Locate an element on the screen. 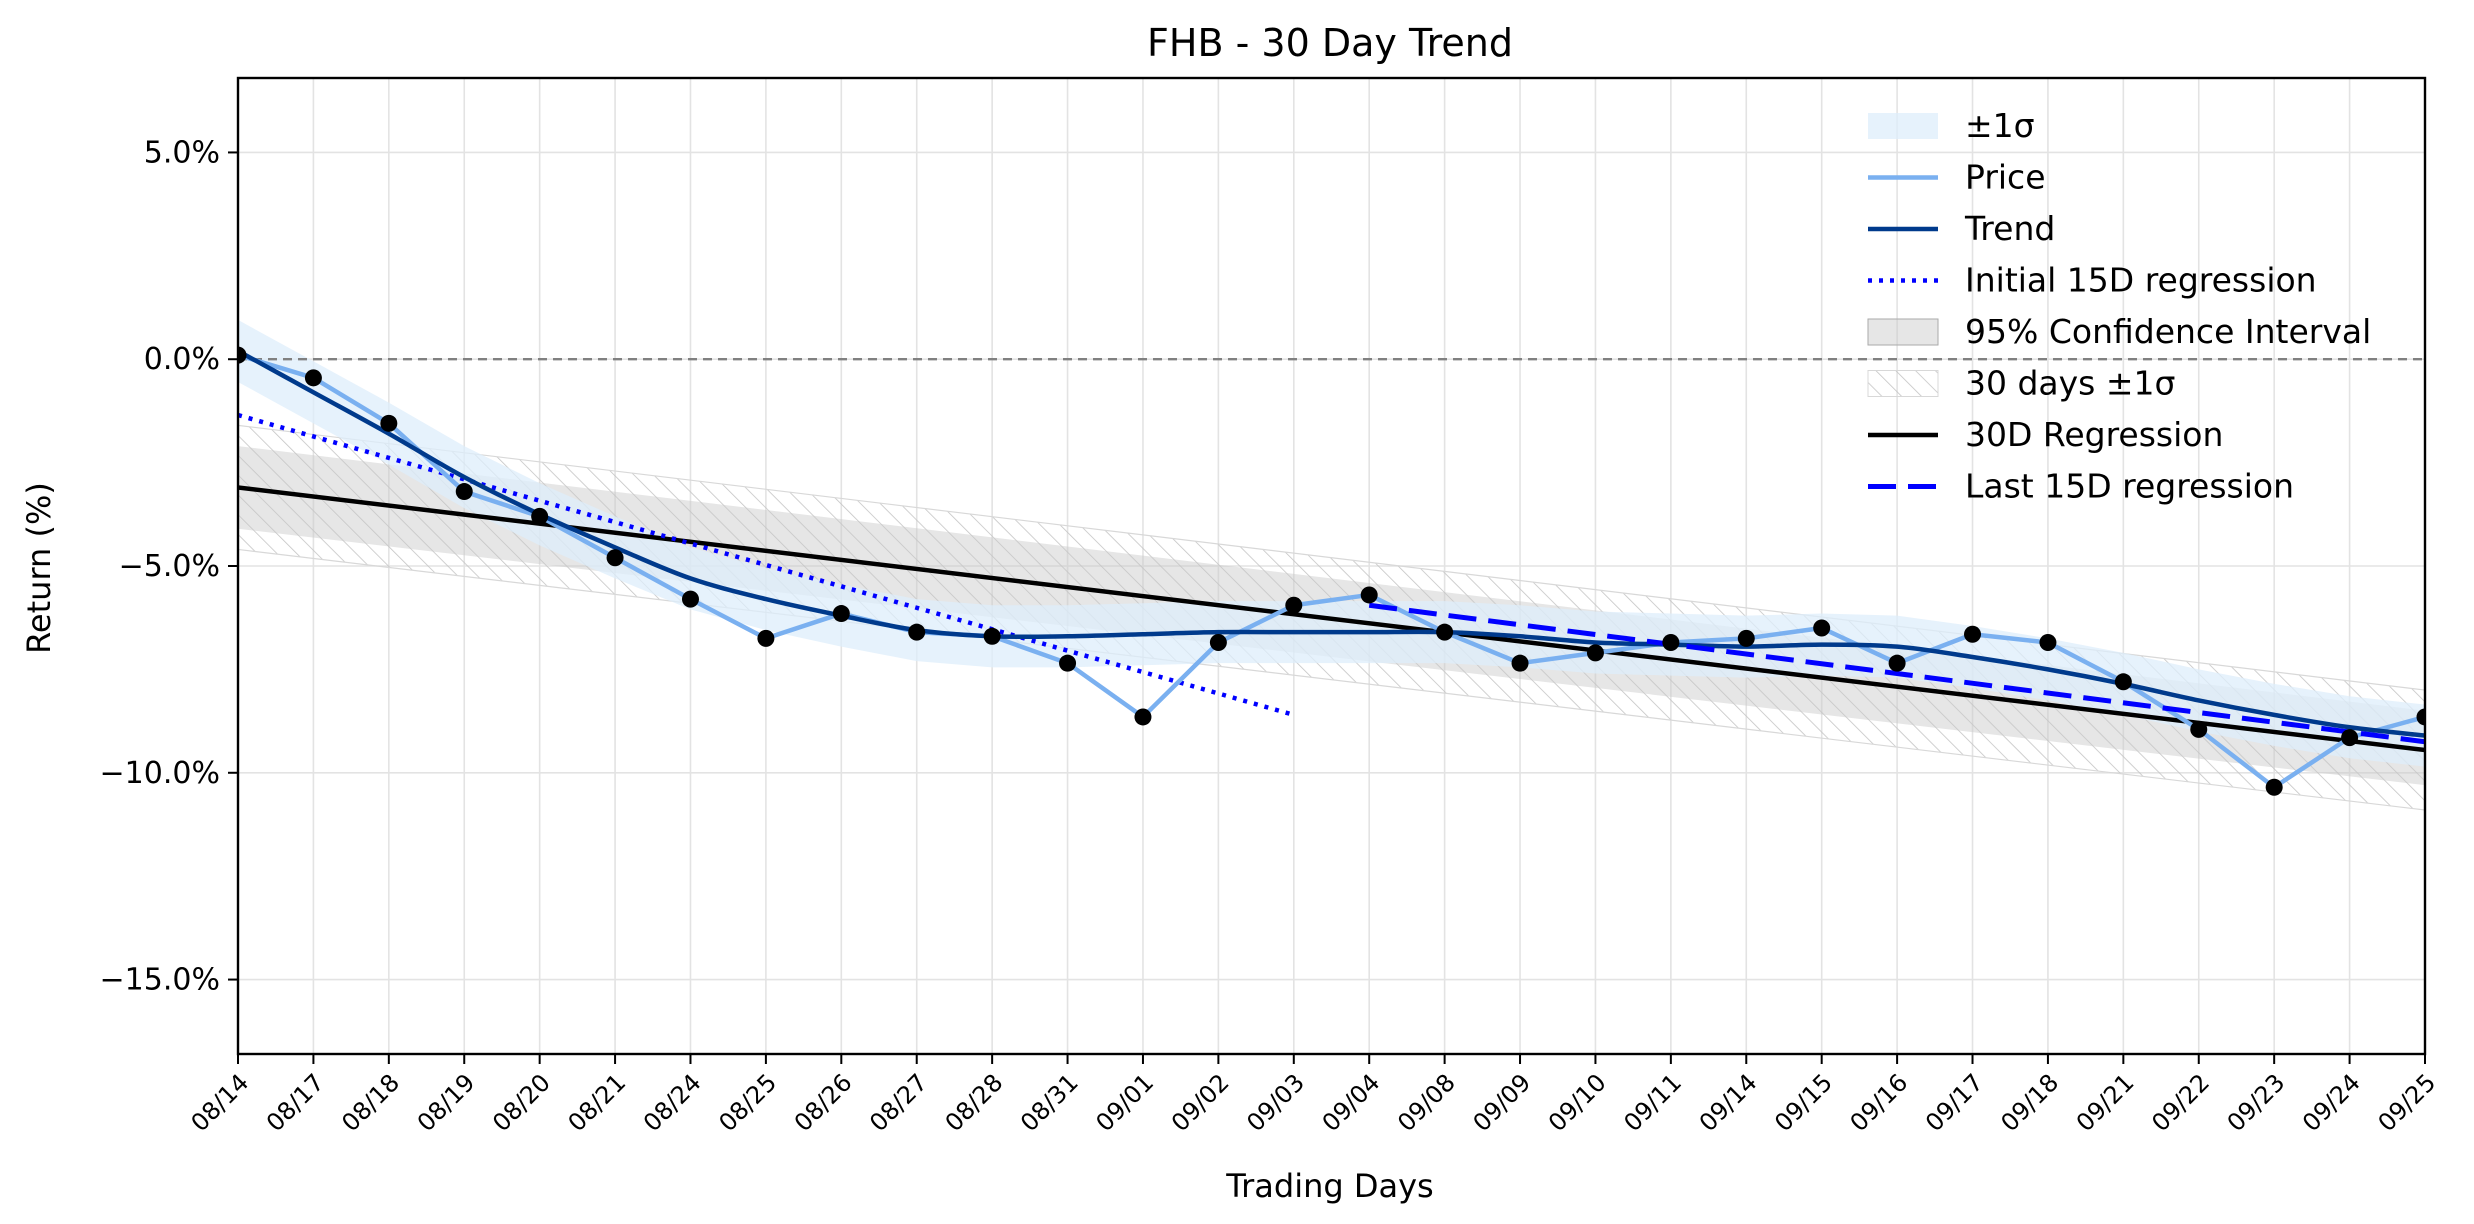  y-tick-label: 0.0% is located at coordinates (182, 359).